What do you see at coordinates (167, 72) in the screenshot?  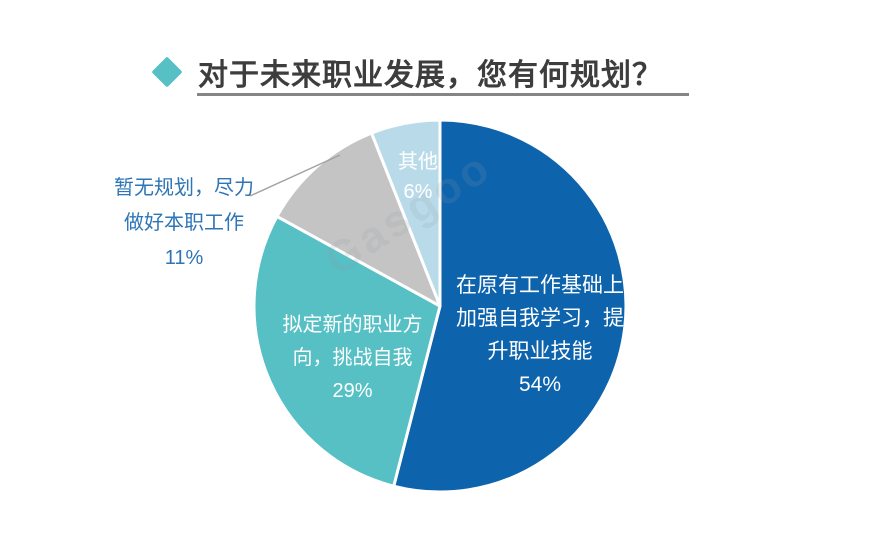 I see `title-diamond-icon` at bounding box center [167, 72].